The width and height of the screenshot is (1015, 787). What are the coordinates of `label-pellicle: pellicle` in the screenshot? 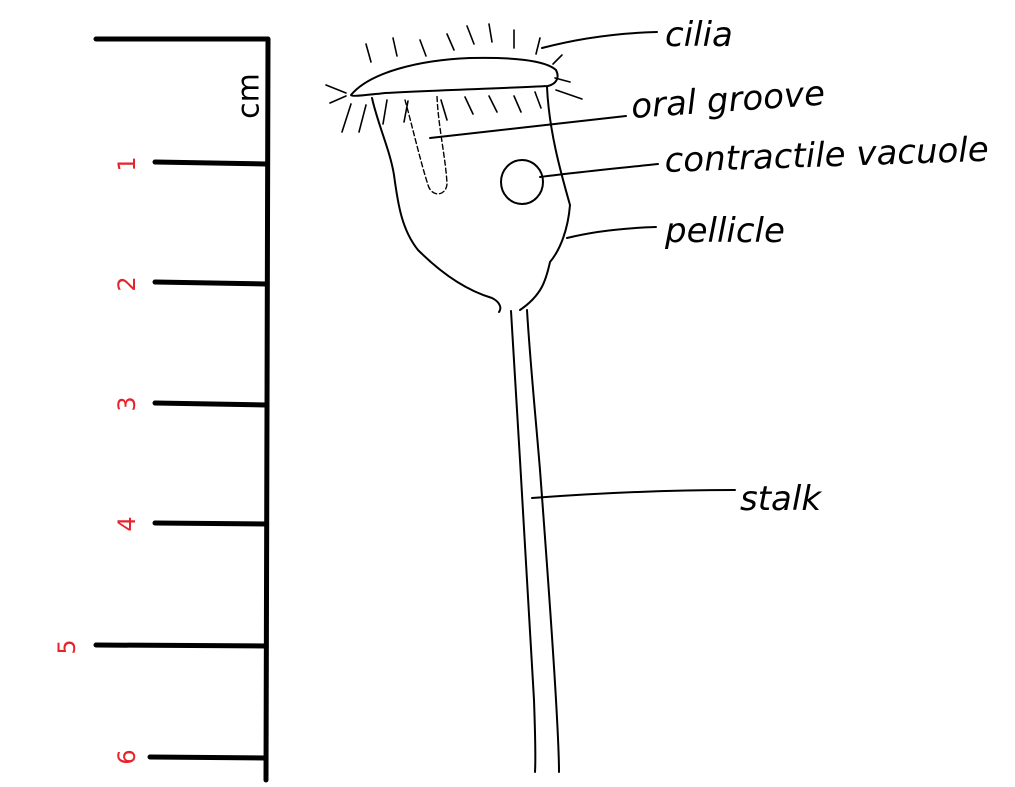 It's located at (724, 231).